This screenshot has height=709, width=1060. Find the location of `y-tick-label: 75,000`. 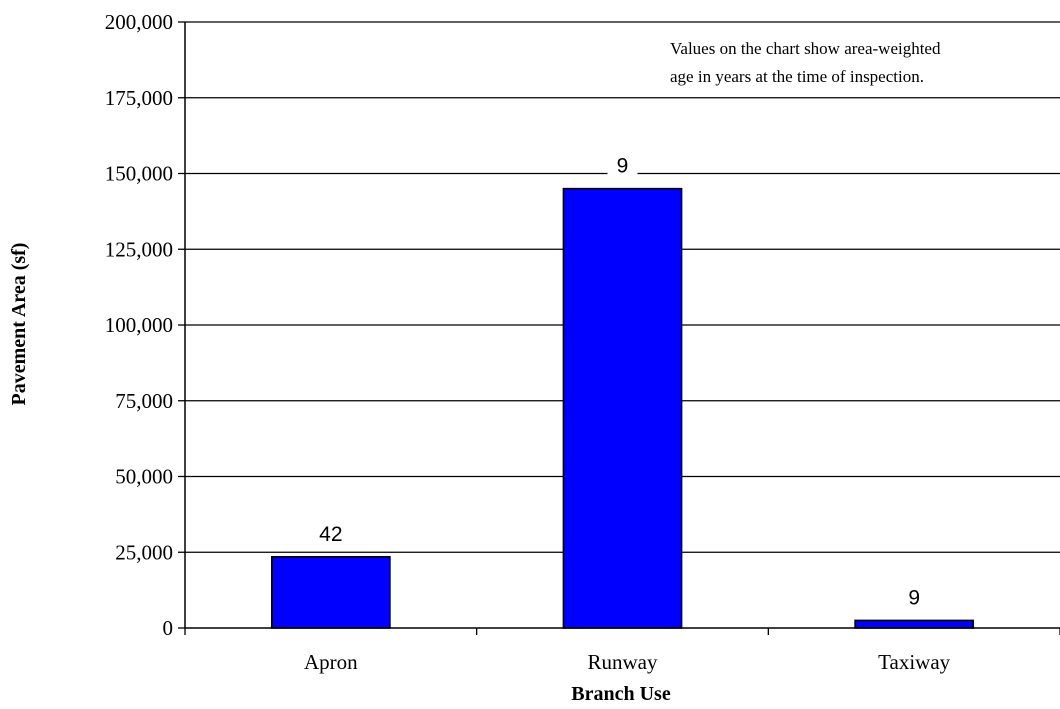

y-tick-label: 75,000 is located at coordinates (144, 401).